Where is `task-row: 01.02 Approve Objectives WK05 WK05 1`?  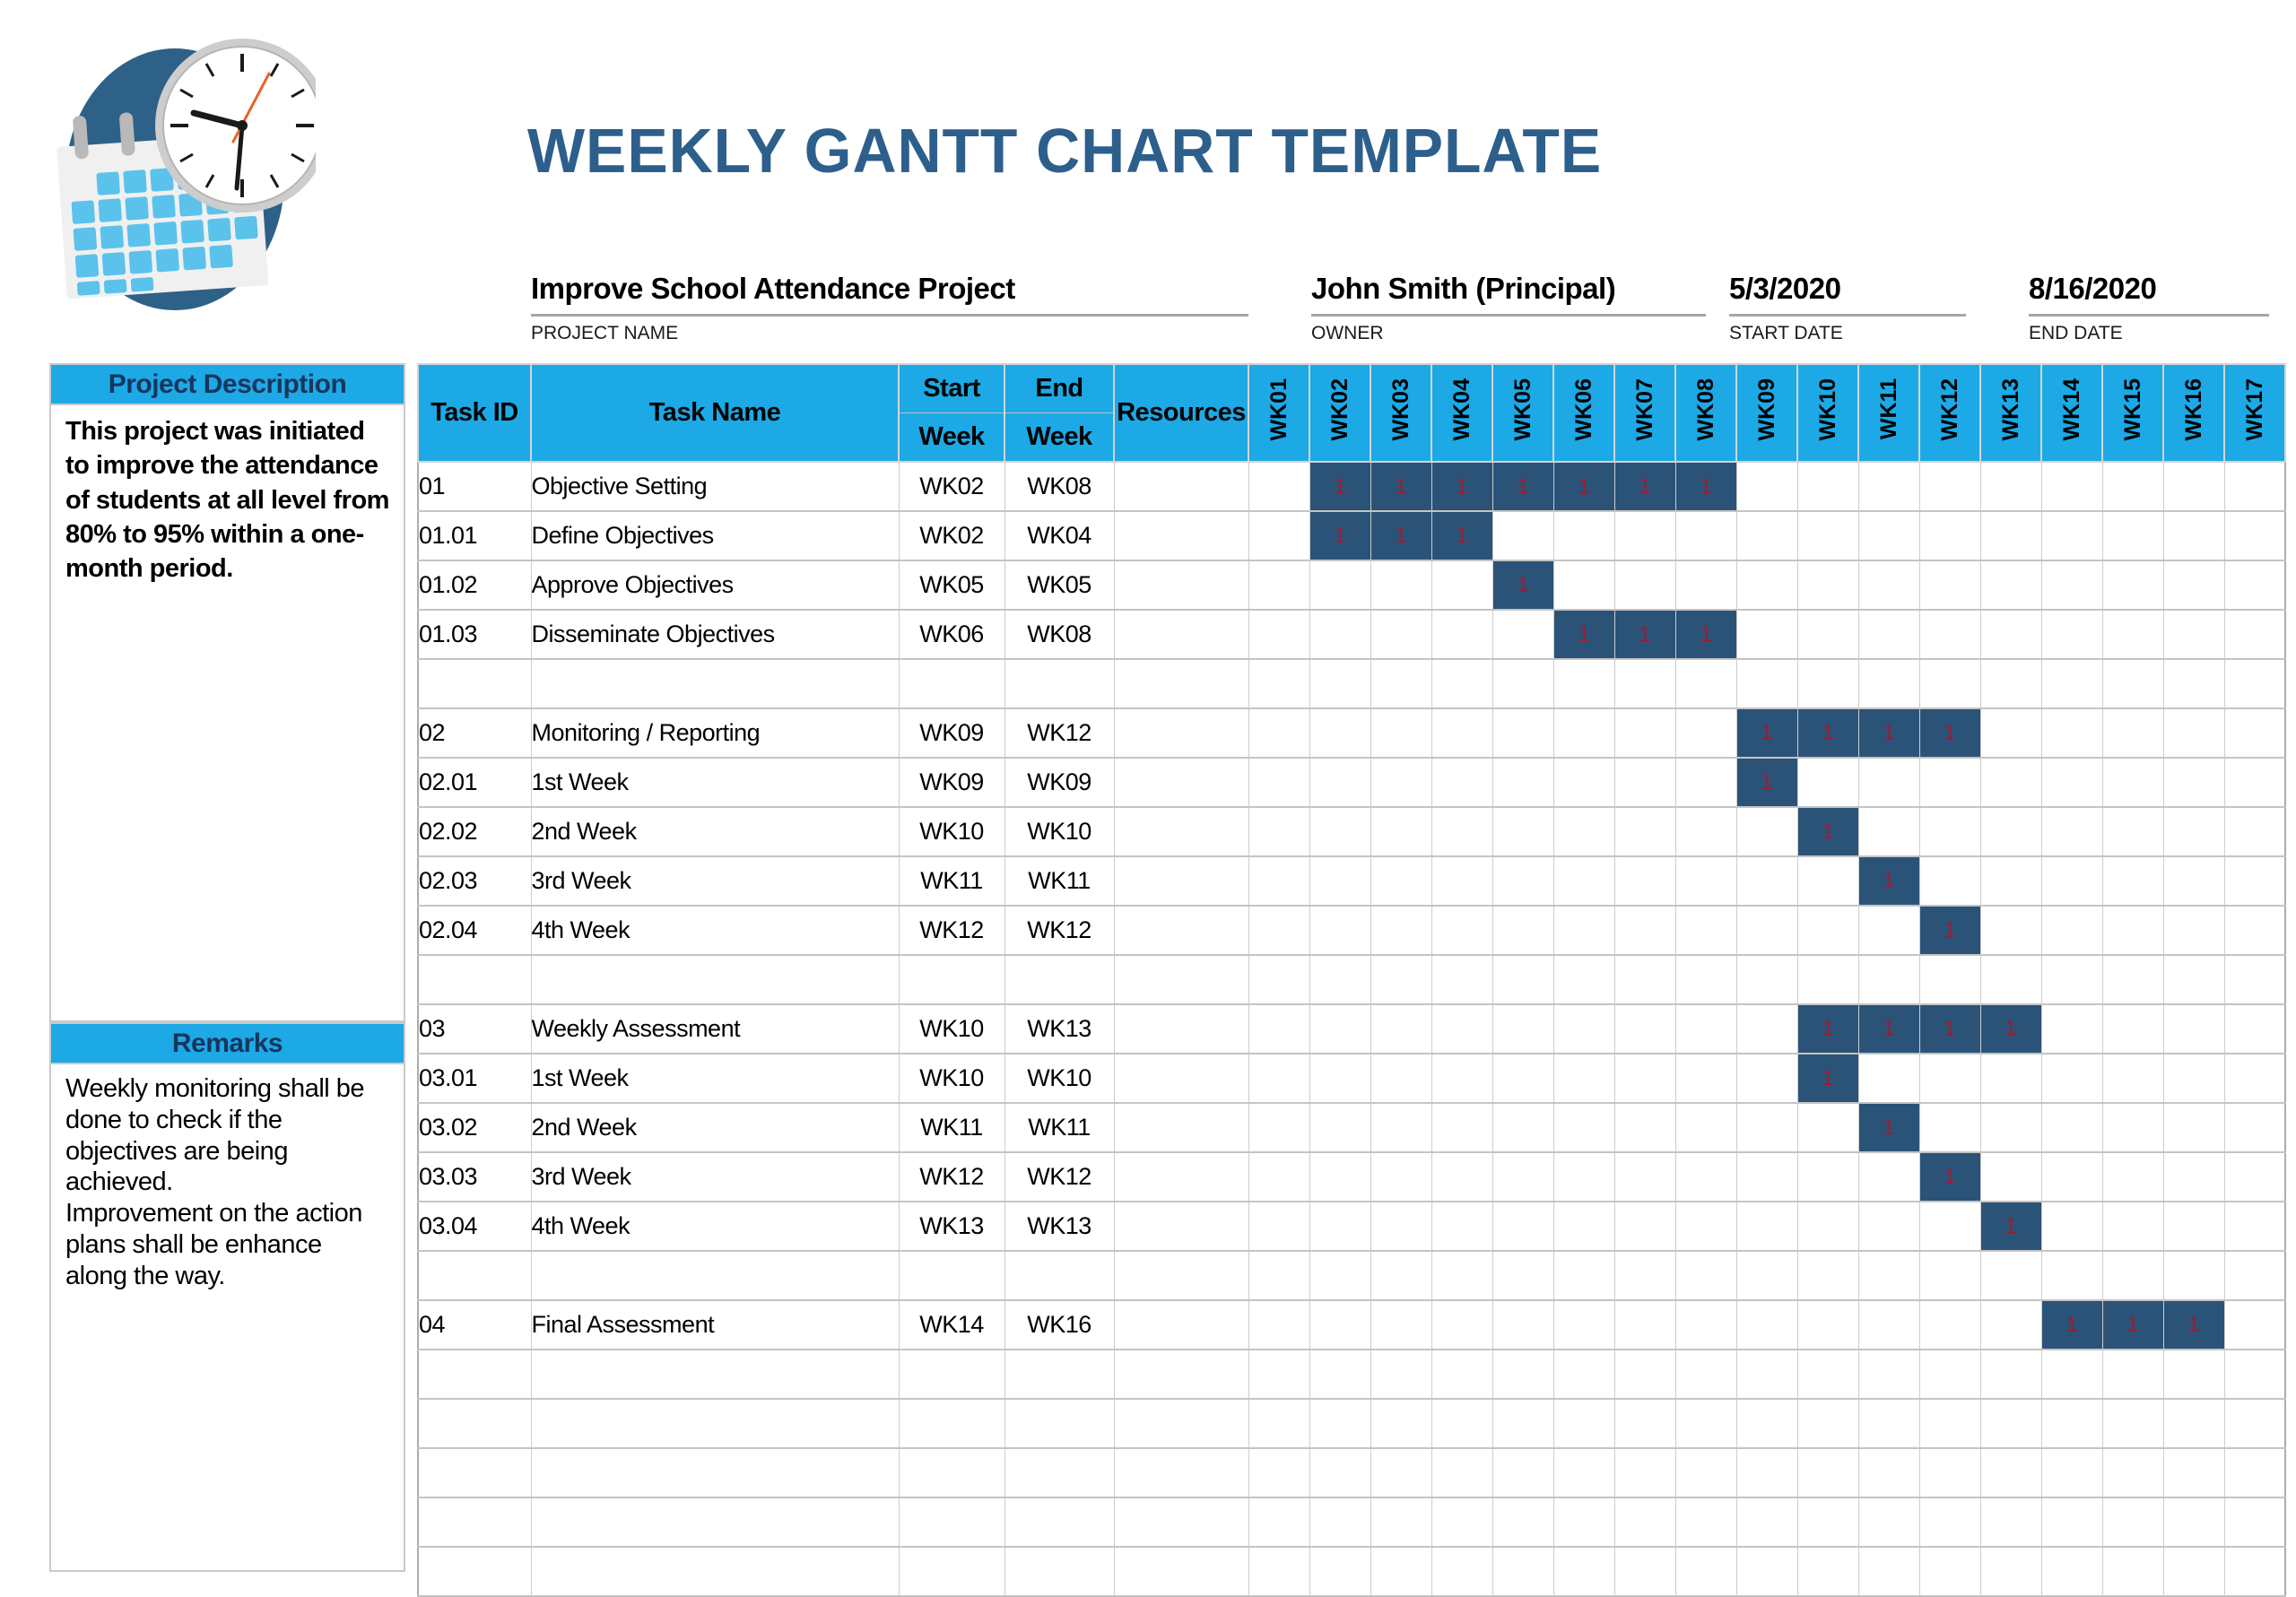
task-row: 01.02 Approve Objectives WK05 WK05 1 is located at coordinates (1351, 585).